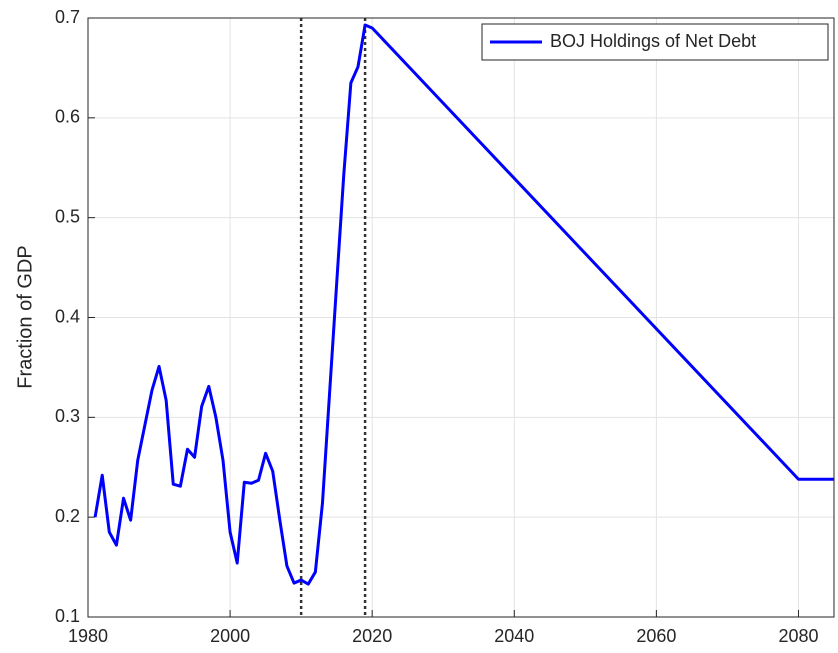  Describe the element at coordinates (653, 41) in the screenshot. I see `legend-label: BOJ Holdings of Net Debt` at that location.